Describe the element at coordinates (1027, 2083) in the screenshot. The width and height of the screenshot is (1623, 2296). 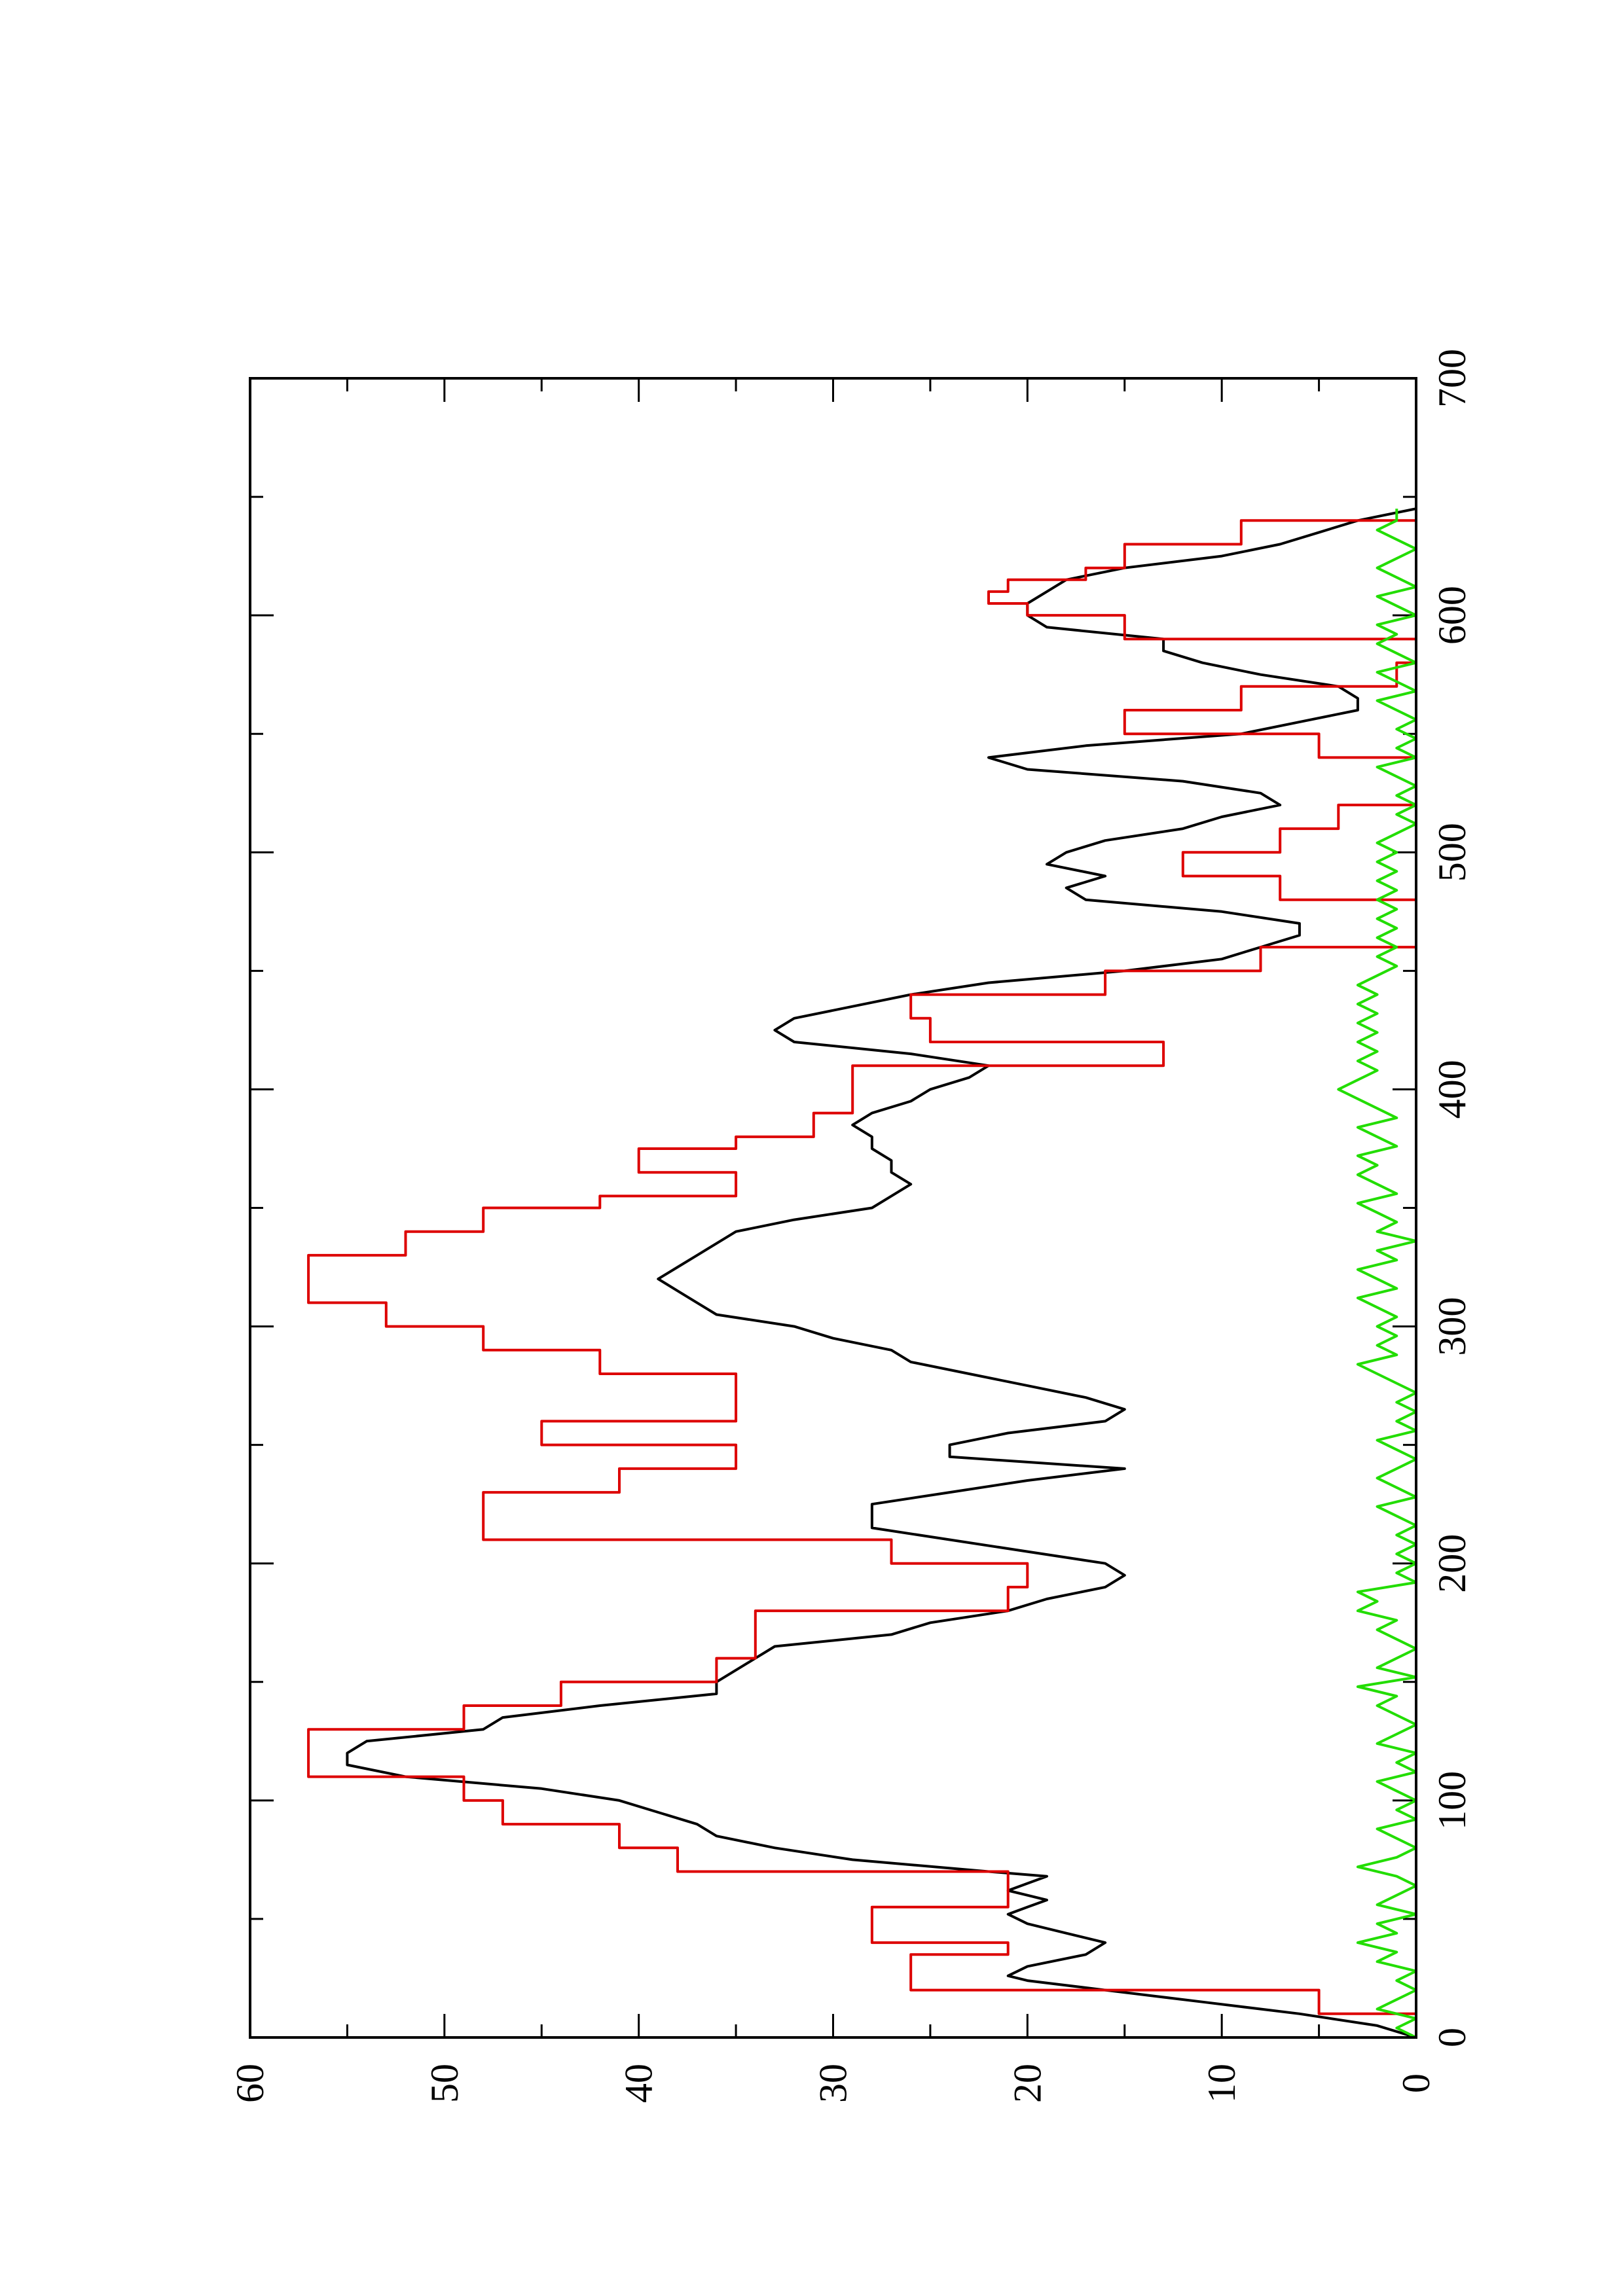
I see `y-tick-label: 20` at that location.